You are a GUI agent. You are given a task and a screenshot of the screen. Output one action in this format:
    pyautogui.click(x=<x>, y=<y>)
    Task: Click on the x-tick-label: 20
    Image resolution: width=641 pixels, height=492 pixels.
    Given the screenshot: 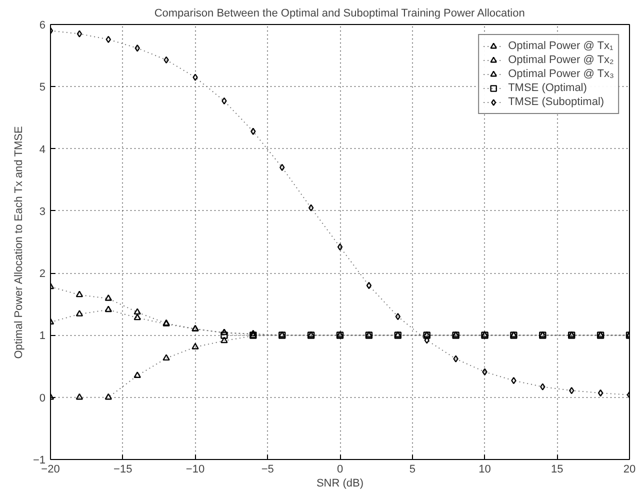 What is the action you would take?
    pyautogui.click(x=629, y=470)
    